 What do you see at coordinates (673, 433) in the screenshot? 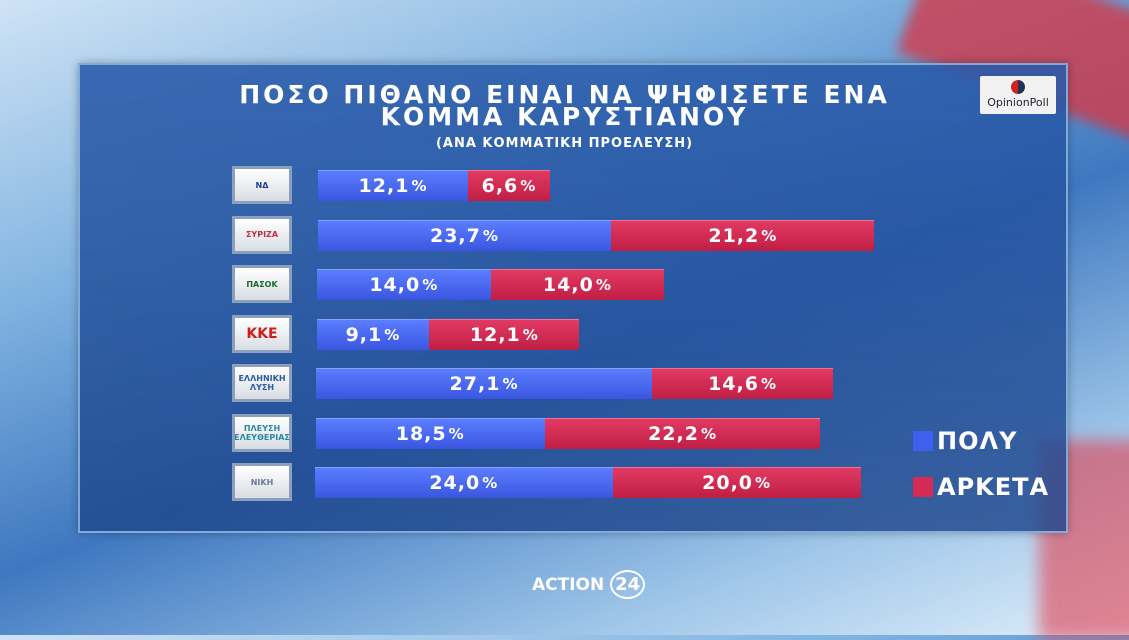
I see `data-label: 22,2` at bounding box center [673, 433].